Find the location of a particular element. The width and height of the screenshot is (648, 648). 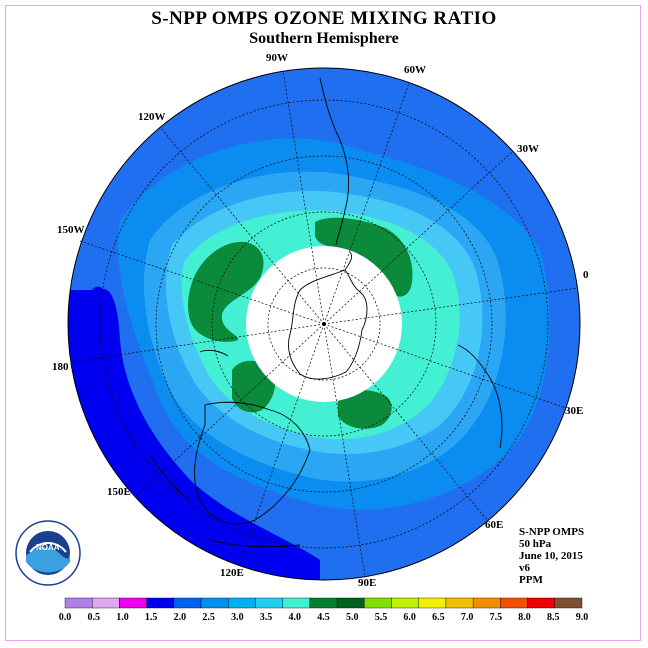

meridian-150w is located at coordinates (202, 282).